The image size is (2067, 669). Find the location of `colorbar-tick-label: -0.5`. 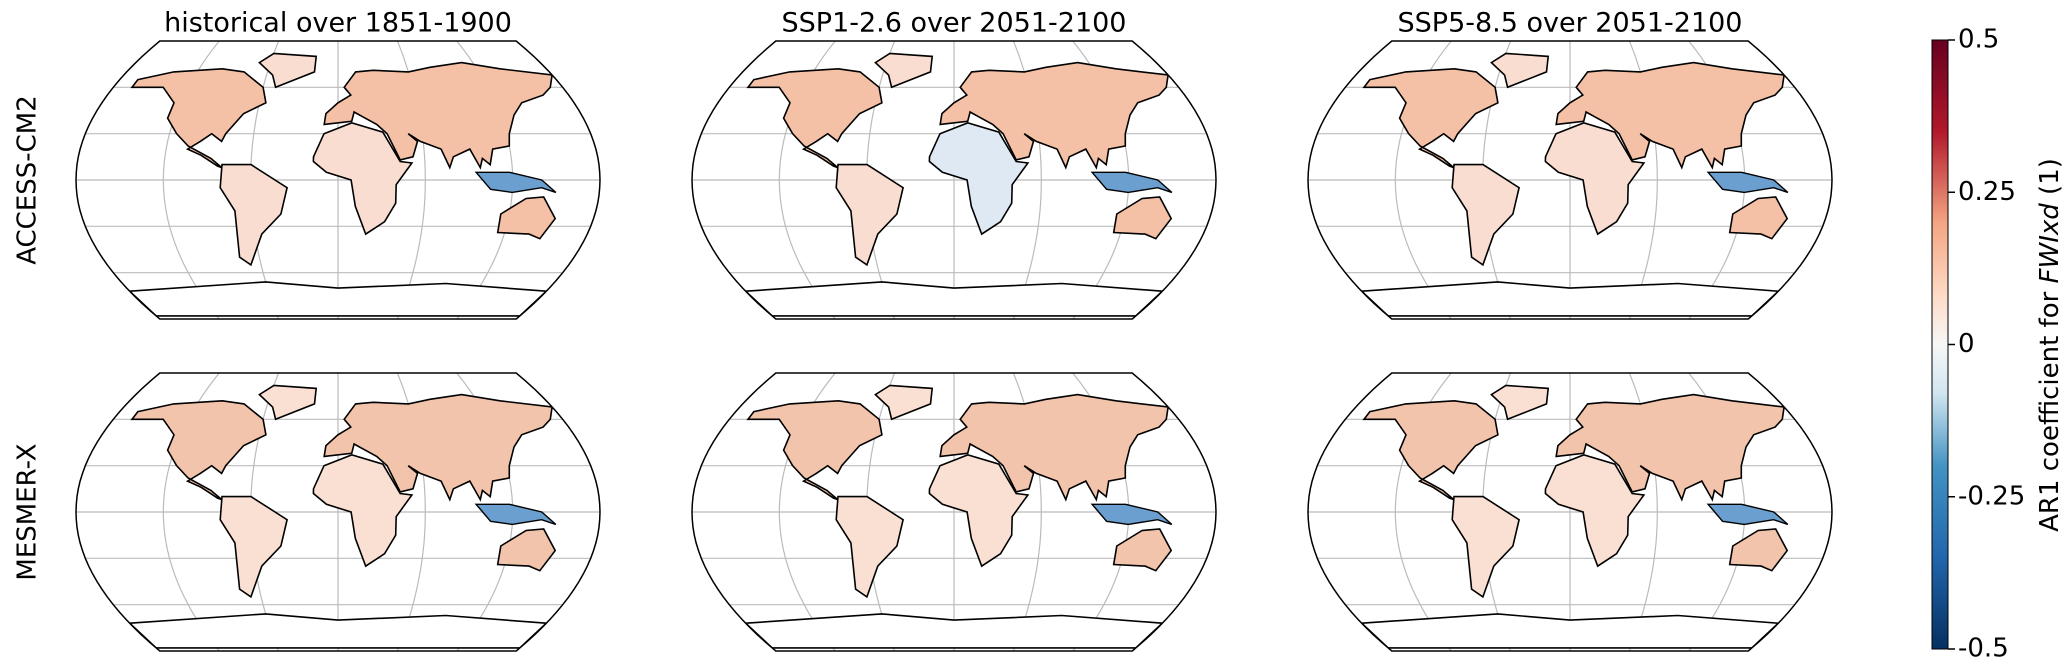

colorbar-tick-label: -0.5 is located at coordinates (1983, 649).